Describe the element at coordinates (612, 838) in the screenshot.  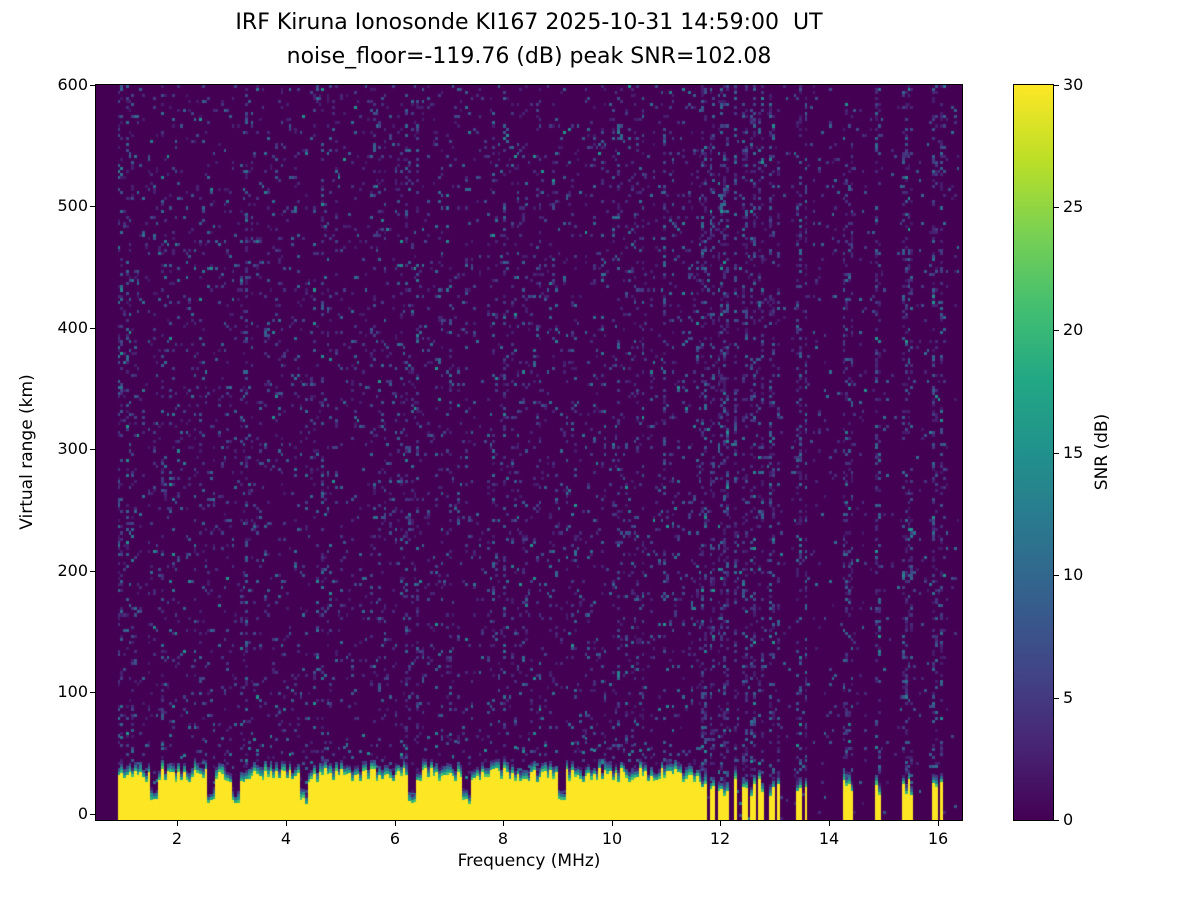
I see `x-tick-label: 10` at that location.